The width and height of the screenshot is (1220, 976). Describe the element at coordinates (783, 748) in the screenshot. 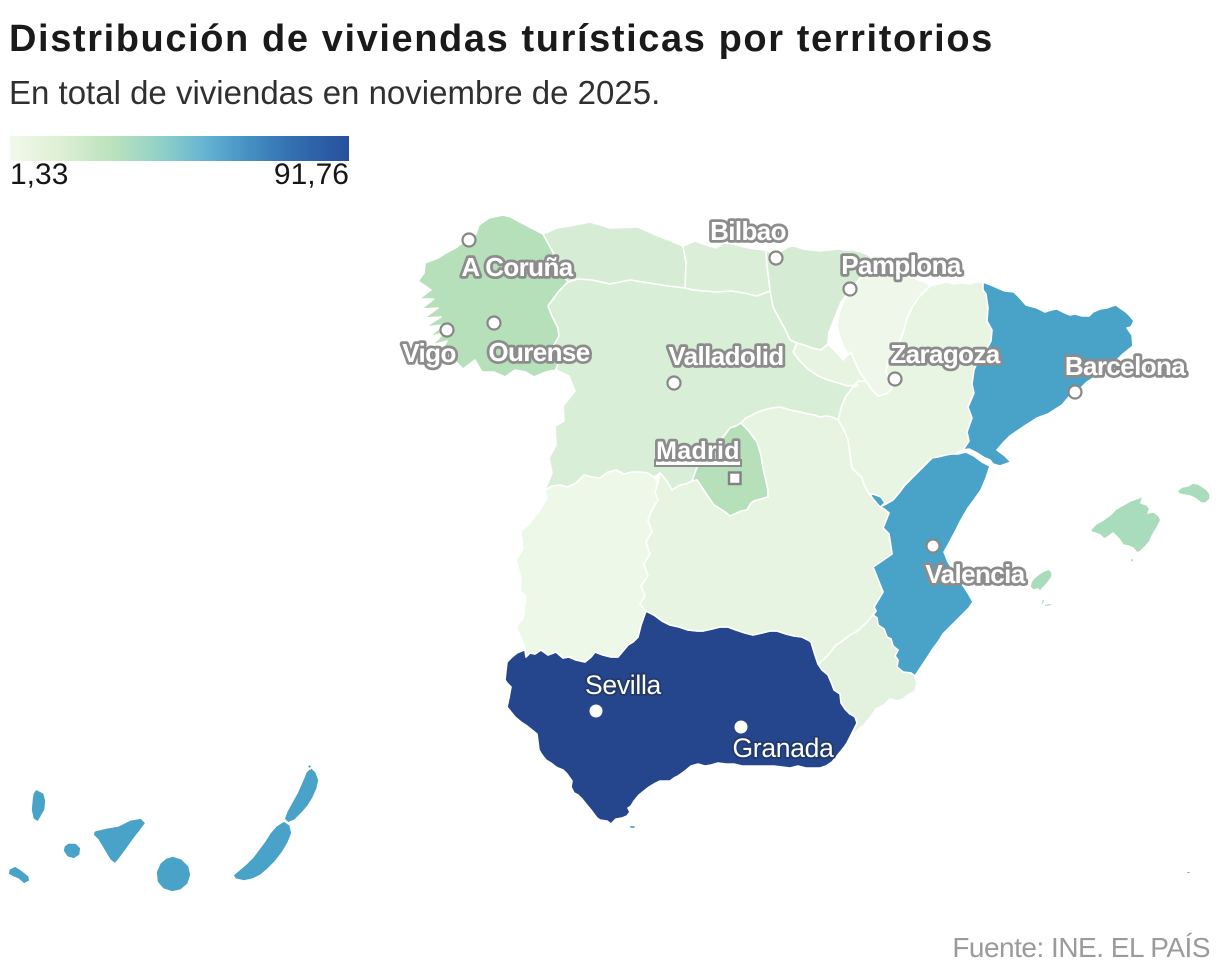

I see `svg-text: Granada` at that location.